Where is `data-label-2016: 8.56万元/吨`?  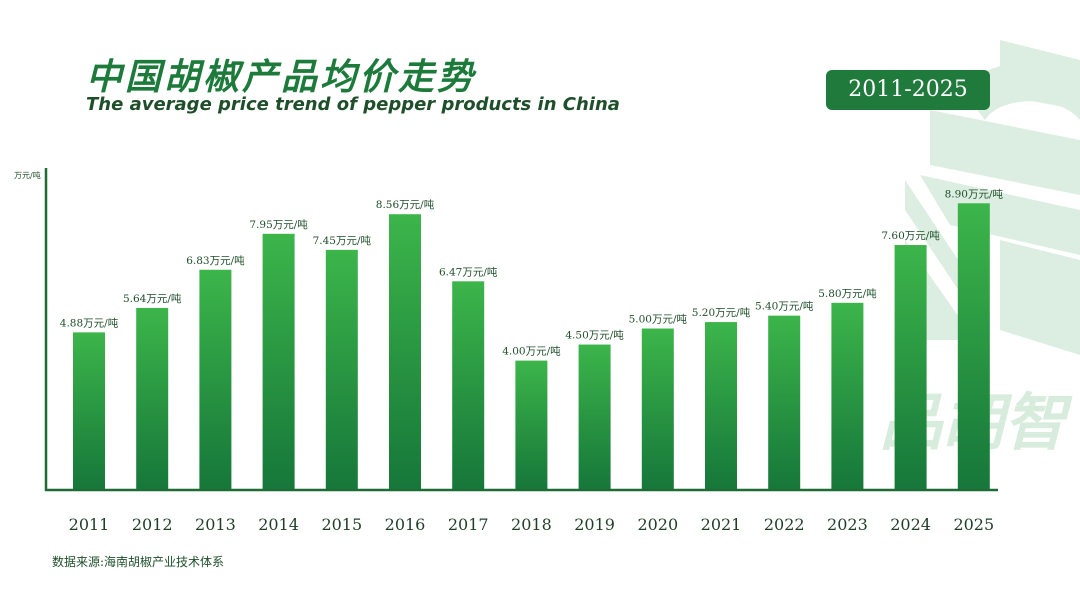
data-label-2016: 8.56万元/吨 is located at coordinates (405, 204).